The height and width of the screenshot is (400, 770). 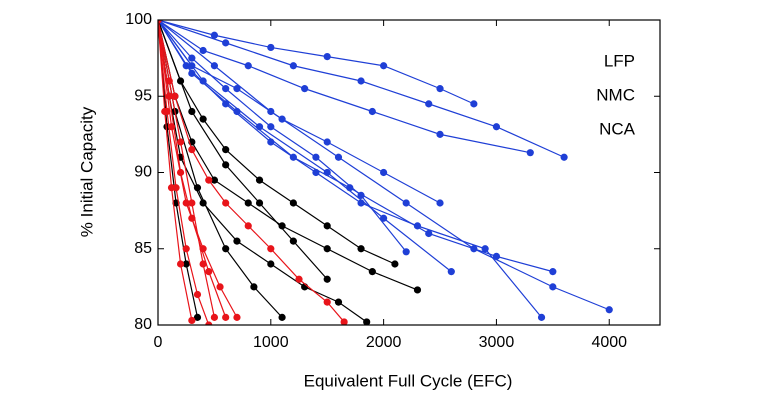 I want to click on x-tick-label: 0, so click(x=158, y=342).